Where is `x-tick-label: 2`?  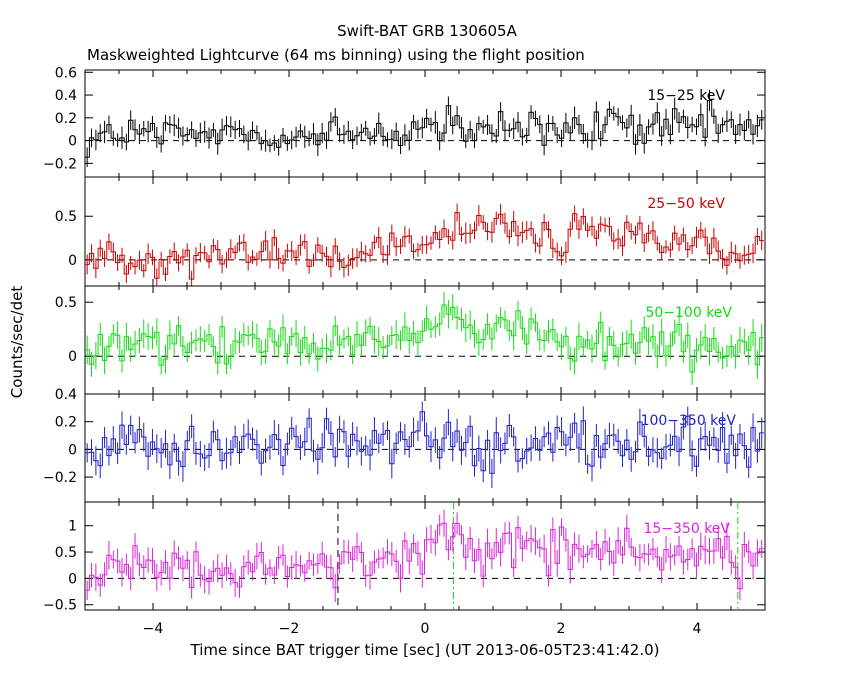
x-tick-label: 2 is located at coordinates (561, 629).